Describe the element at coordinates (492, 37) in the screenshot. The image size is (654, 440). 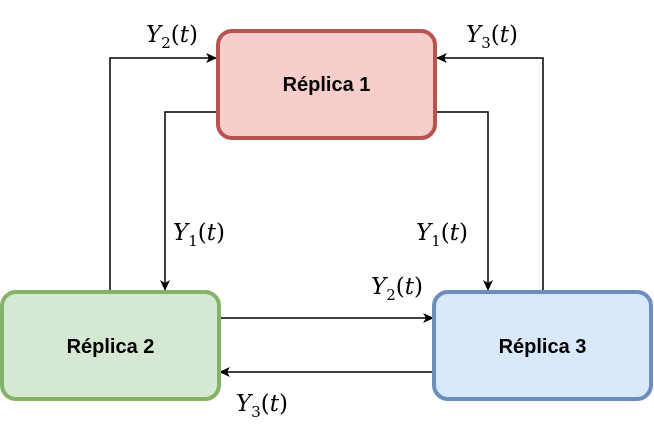
I see `edge-label-replica3-to-replica1: Y3(t)` at that location.